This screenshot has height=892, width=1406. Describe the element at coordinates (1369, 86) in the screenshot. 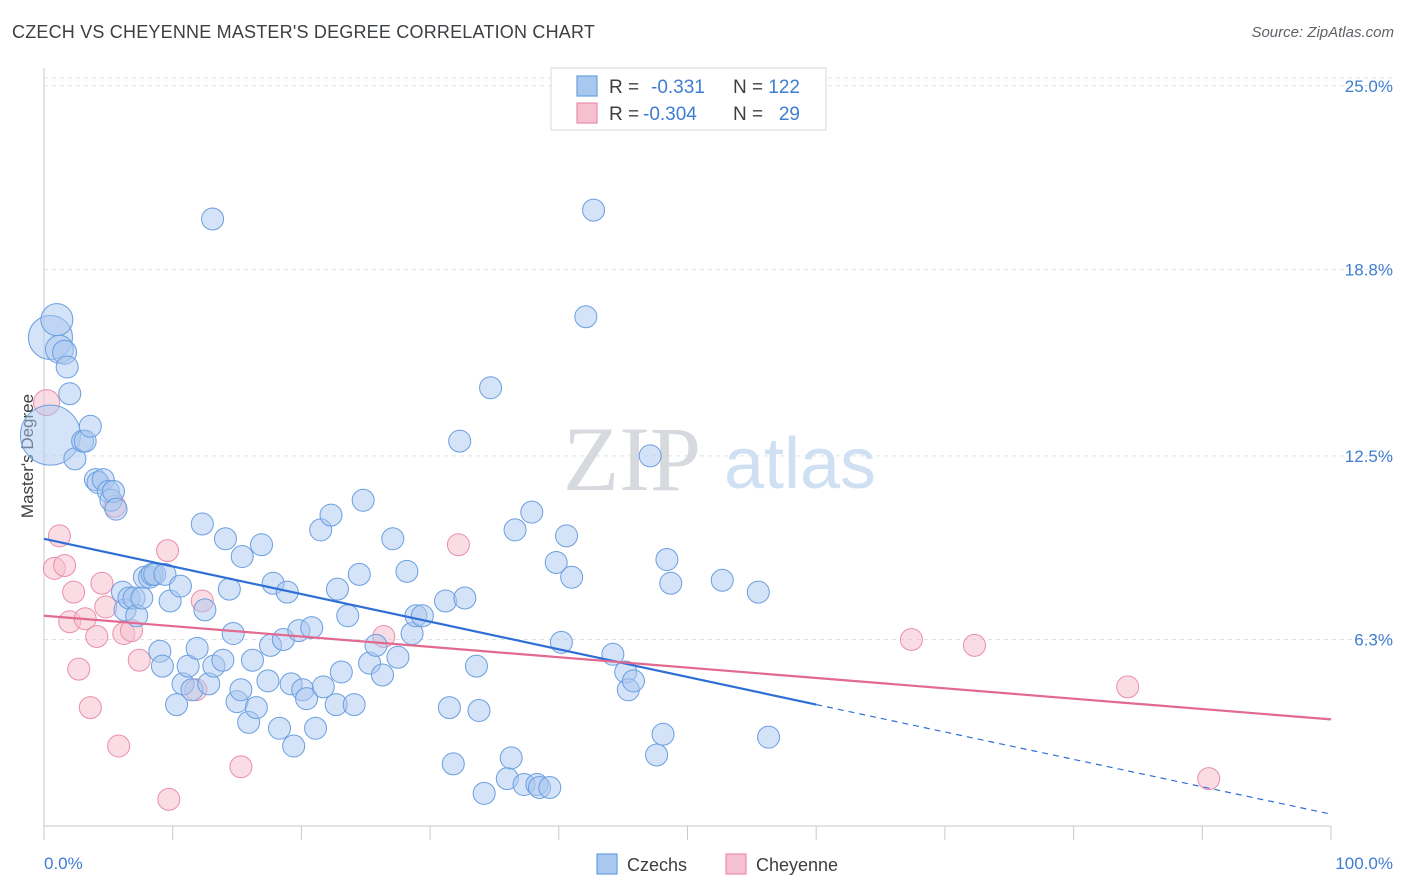

I see `y-tick-label: 25.0%` at that location.